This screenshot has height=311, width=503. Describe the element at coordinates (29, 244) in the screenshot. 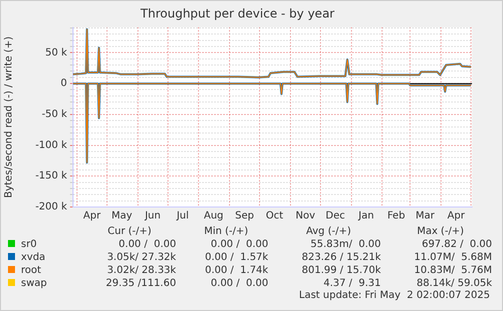

I see `legend-label: sr0` at that location.